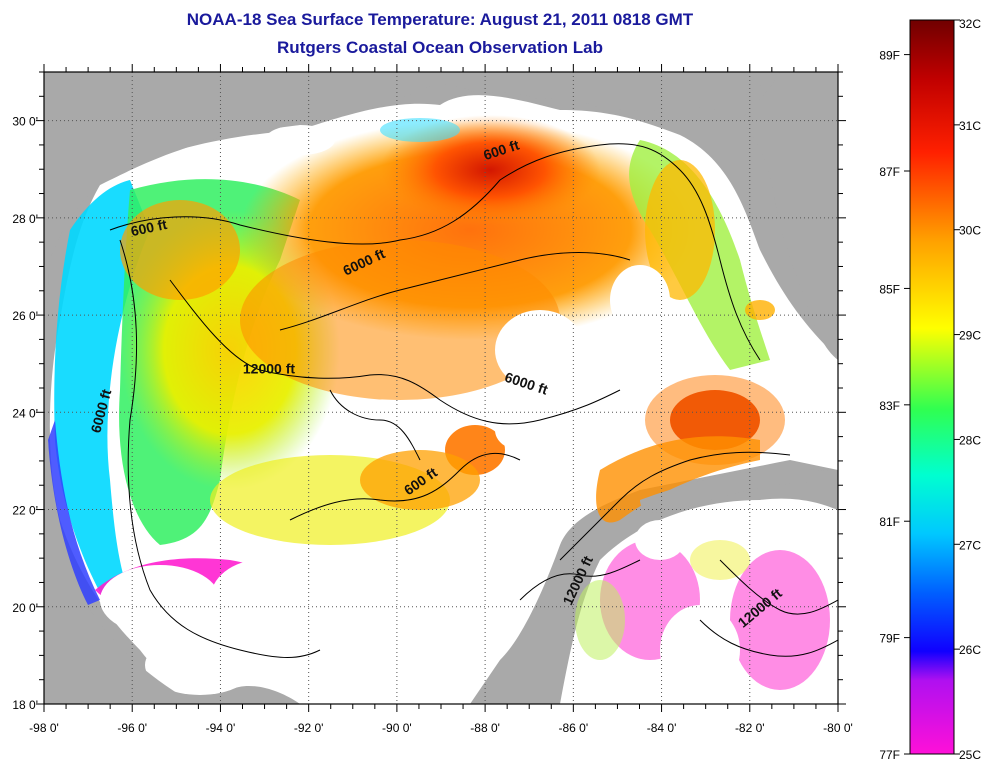 This screenshot has width=992, height=770. I want to click on colorbar-c-label: 32C, so click(970, 24).